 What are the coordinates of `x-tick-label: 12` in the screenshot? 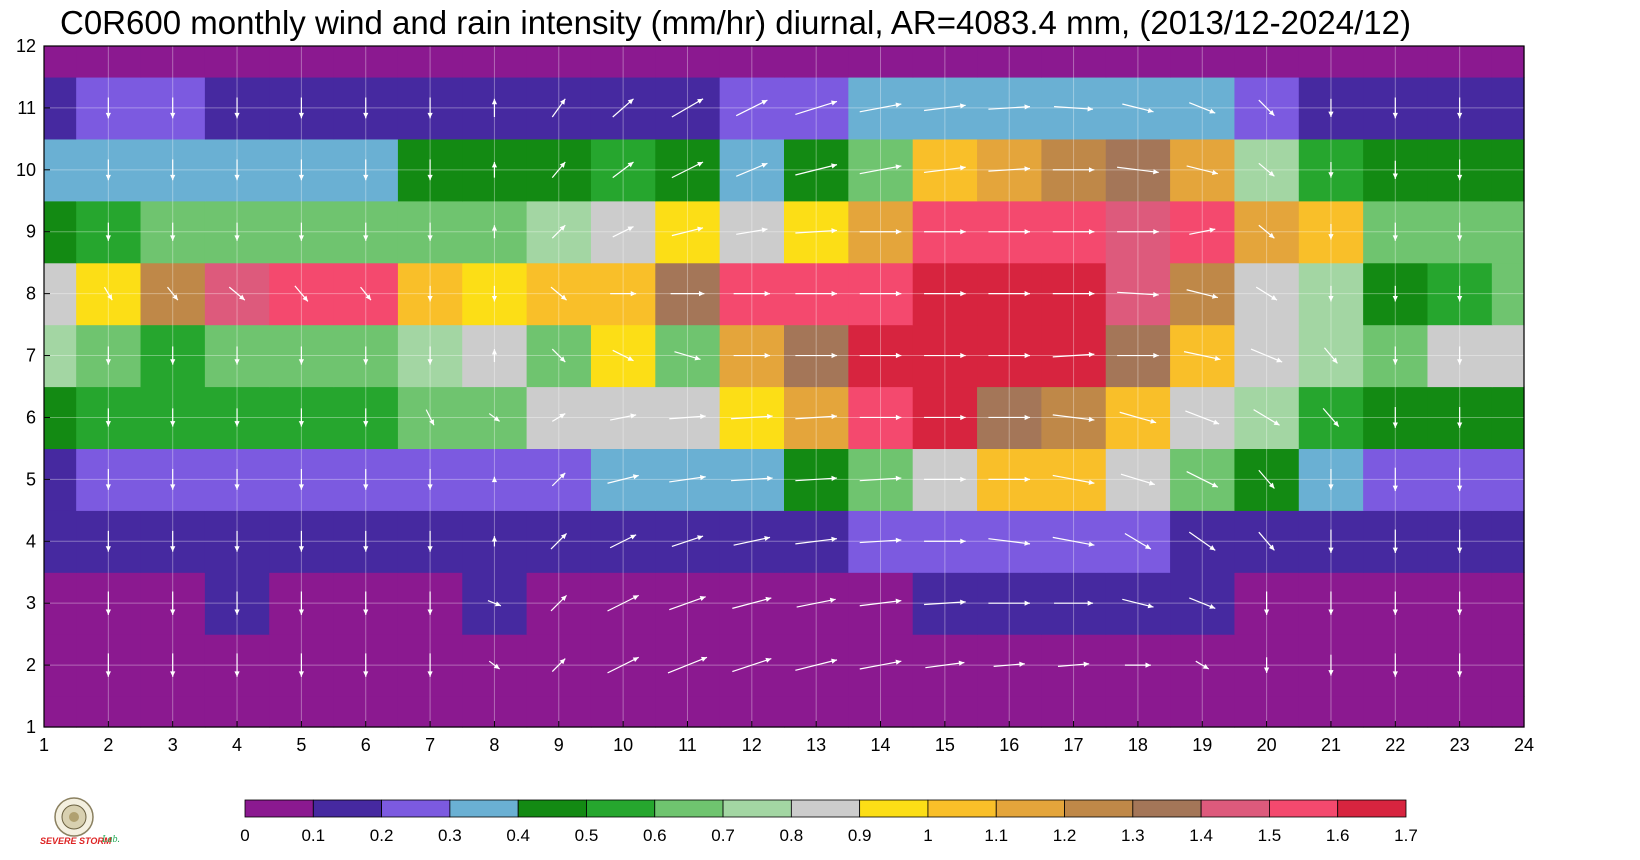 It's located at (752, 745).